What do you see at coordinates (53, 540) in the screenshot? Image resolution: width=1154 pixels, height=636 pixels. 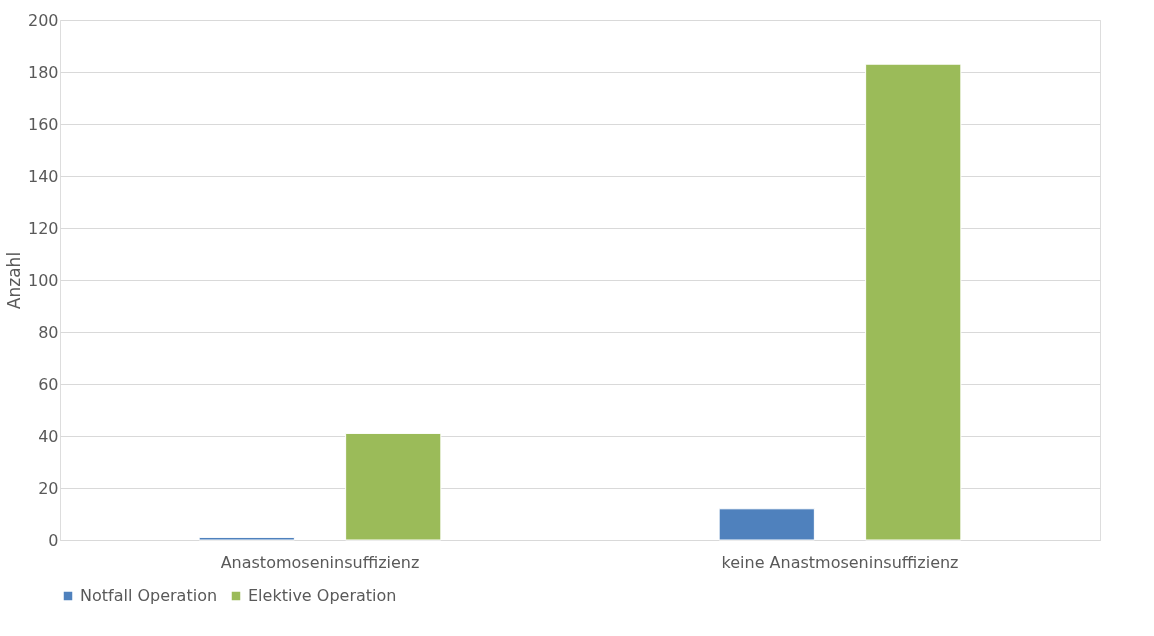 I see `y-tick-label: 0` at bounding box center [53, 540].